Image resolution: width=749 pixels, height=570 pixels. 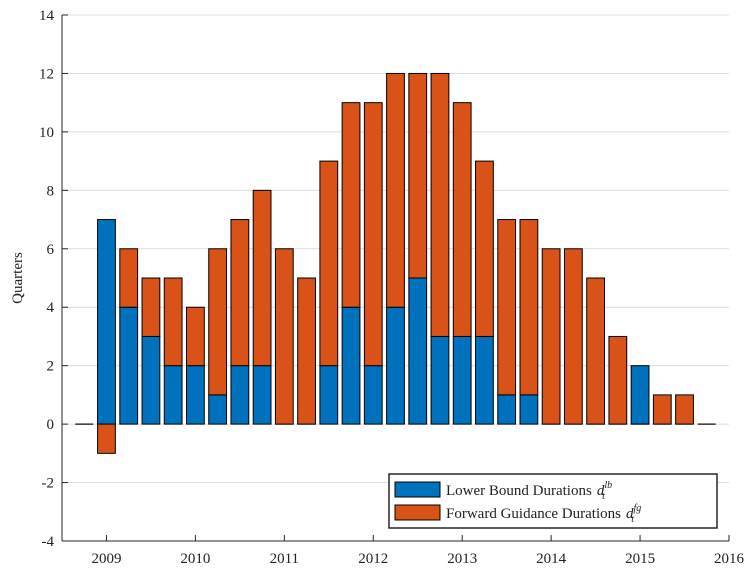 I want to click on y-tick-label: -2, so click(x=48, y=484).